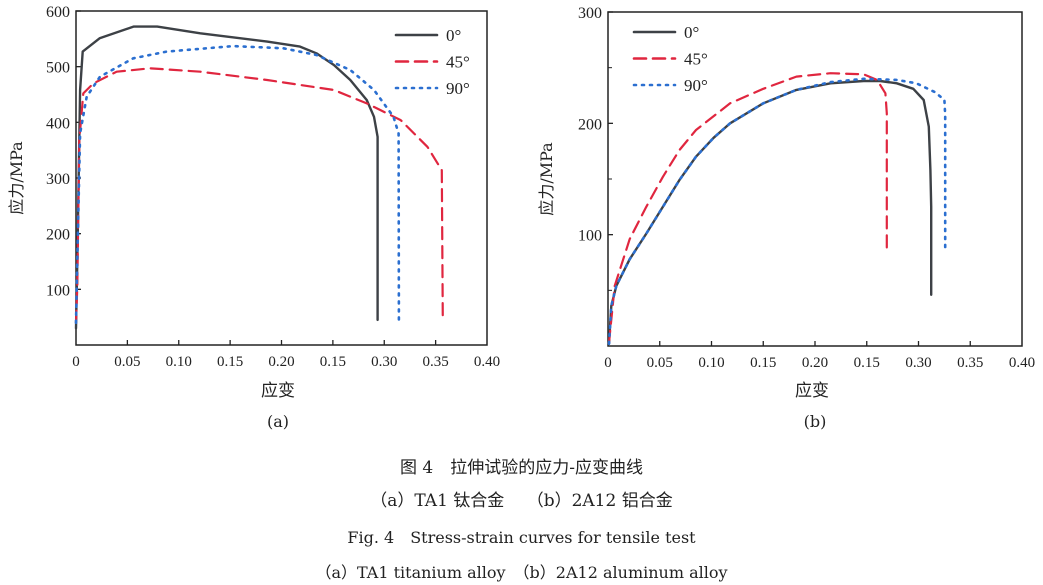 The image size is (1043, 585). I want to click on series-line-90deg, so click(777, 211).